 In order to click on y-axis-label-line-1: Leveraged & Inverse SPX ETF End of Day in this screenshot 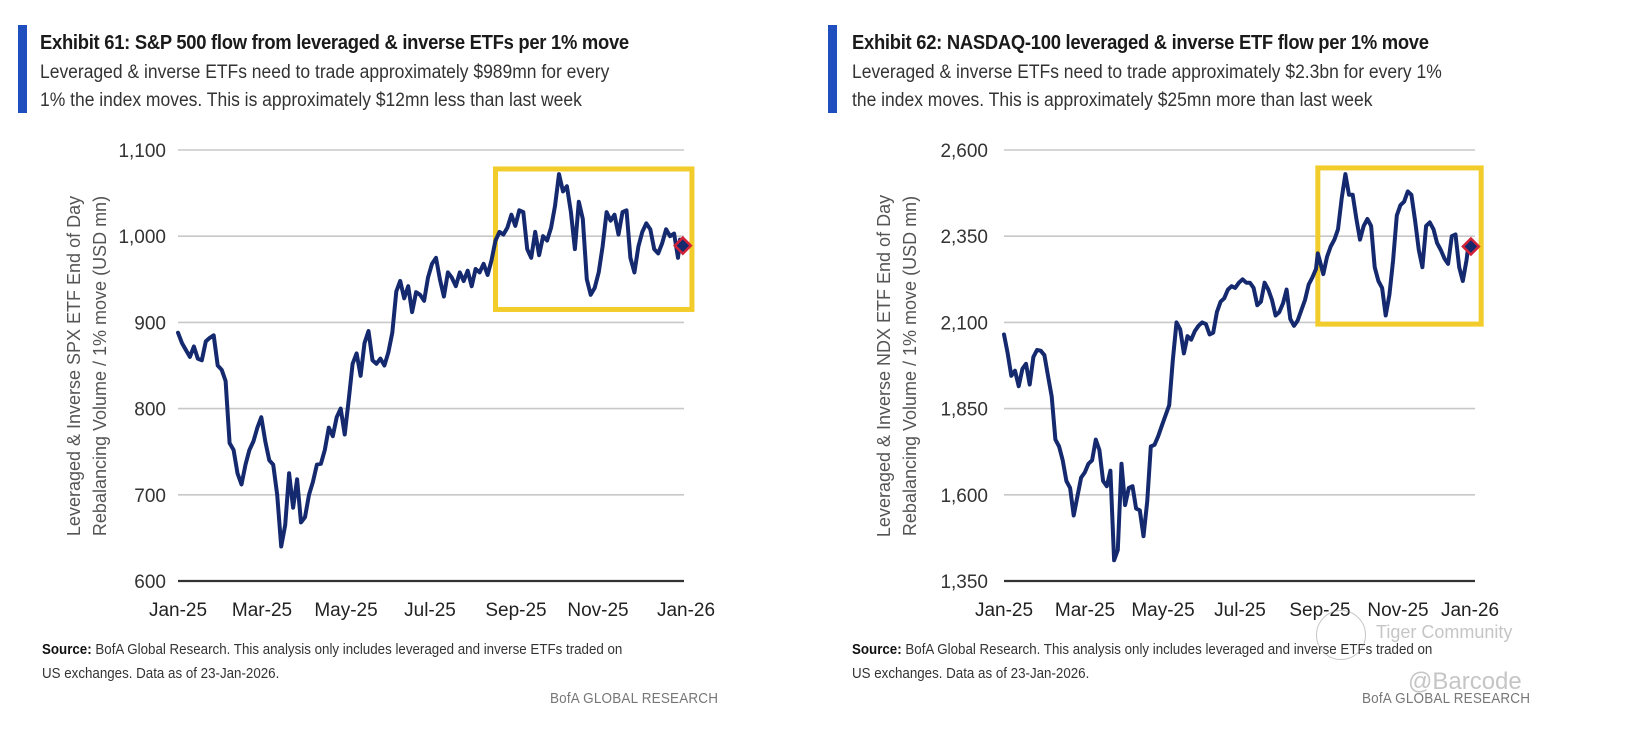, I will do `click(74, 366)`.